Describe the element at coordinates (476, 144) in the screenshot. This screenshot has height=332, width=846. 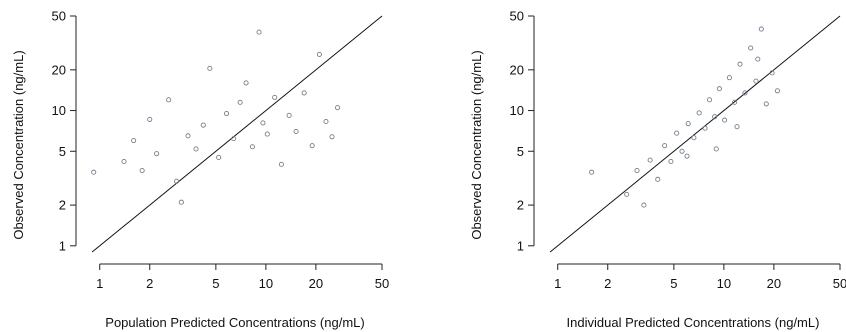
I see `panel-2-ylabel: Observed Concentration (ng/mL)` at that location.